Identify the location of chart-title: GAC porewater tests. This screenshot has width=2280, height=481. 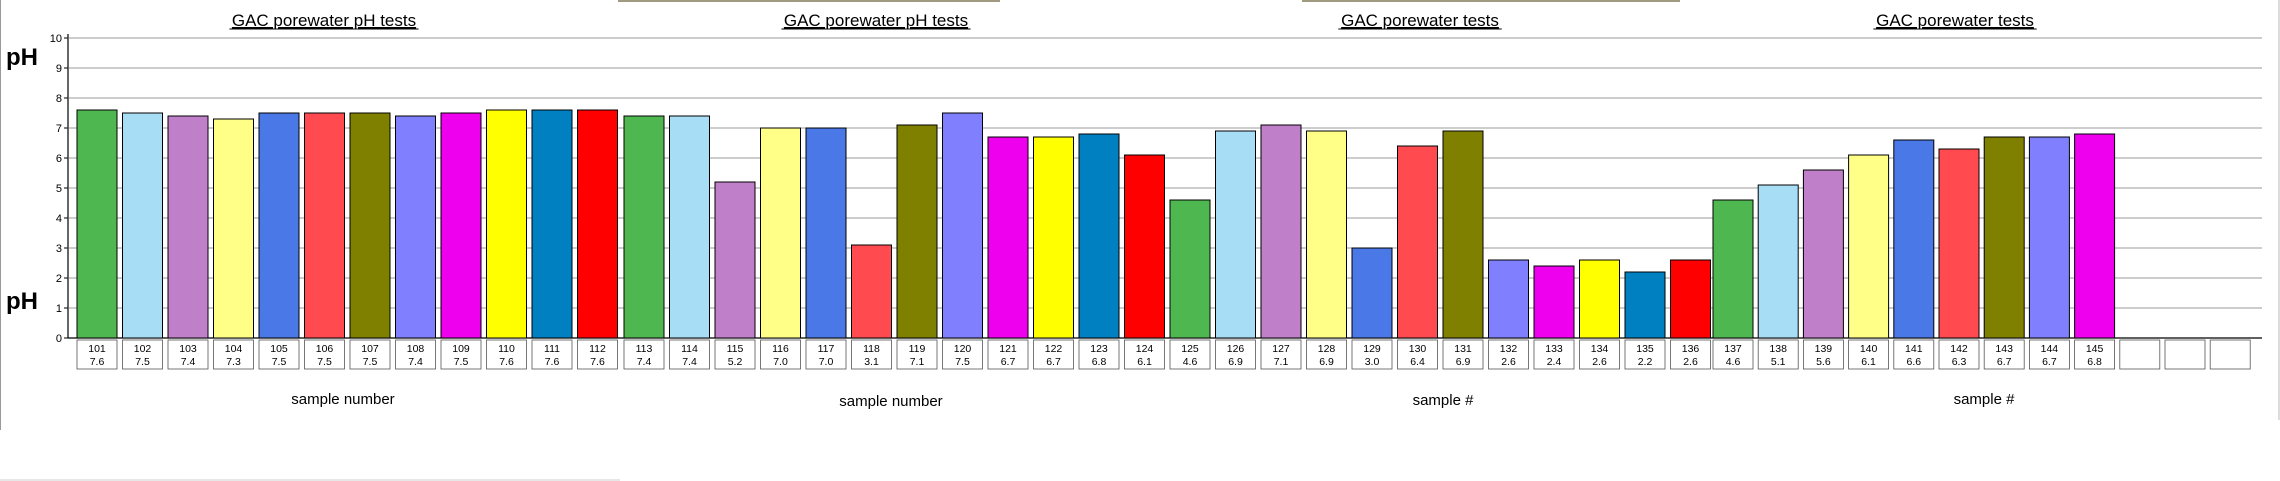
(1955, 20).